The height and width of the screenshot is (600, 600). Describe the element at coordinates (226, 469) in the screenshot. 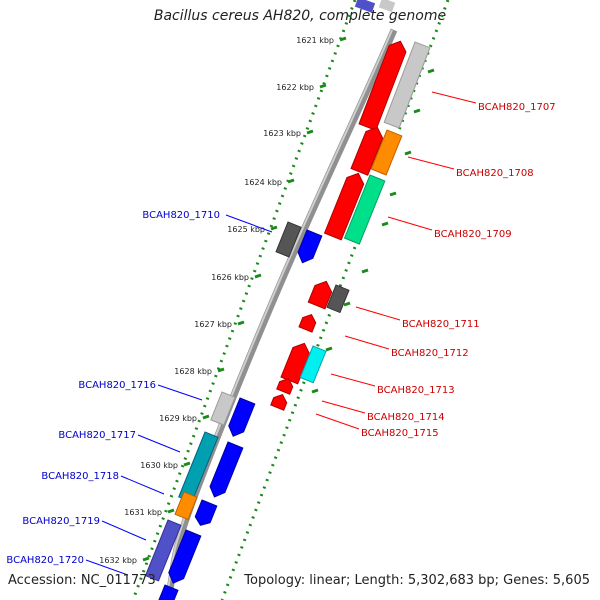

I see `gene-feature-1717-b` at that location.